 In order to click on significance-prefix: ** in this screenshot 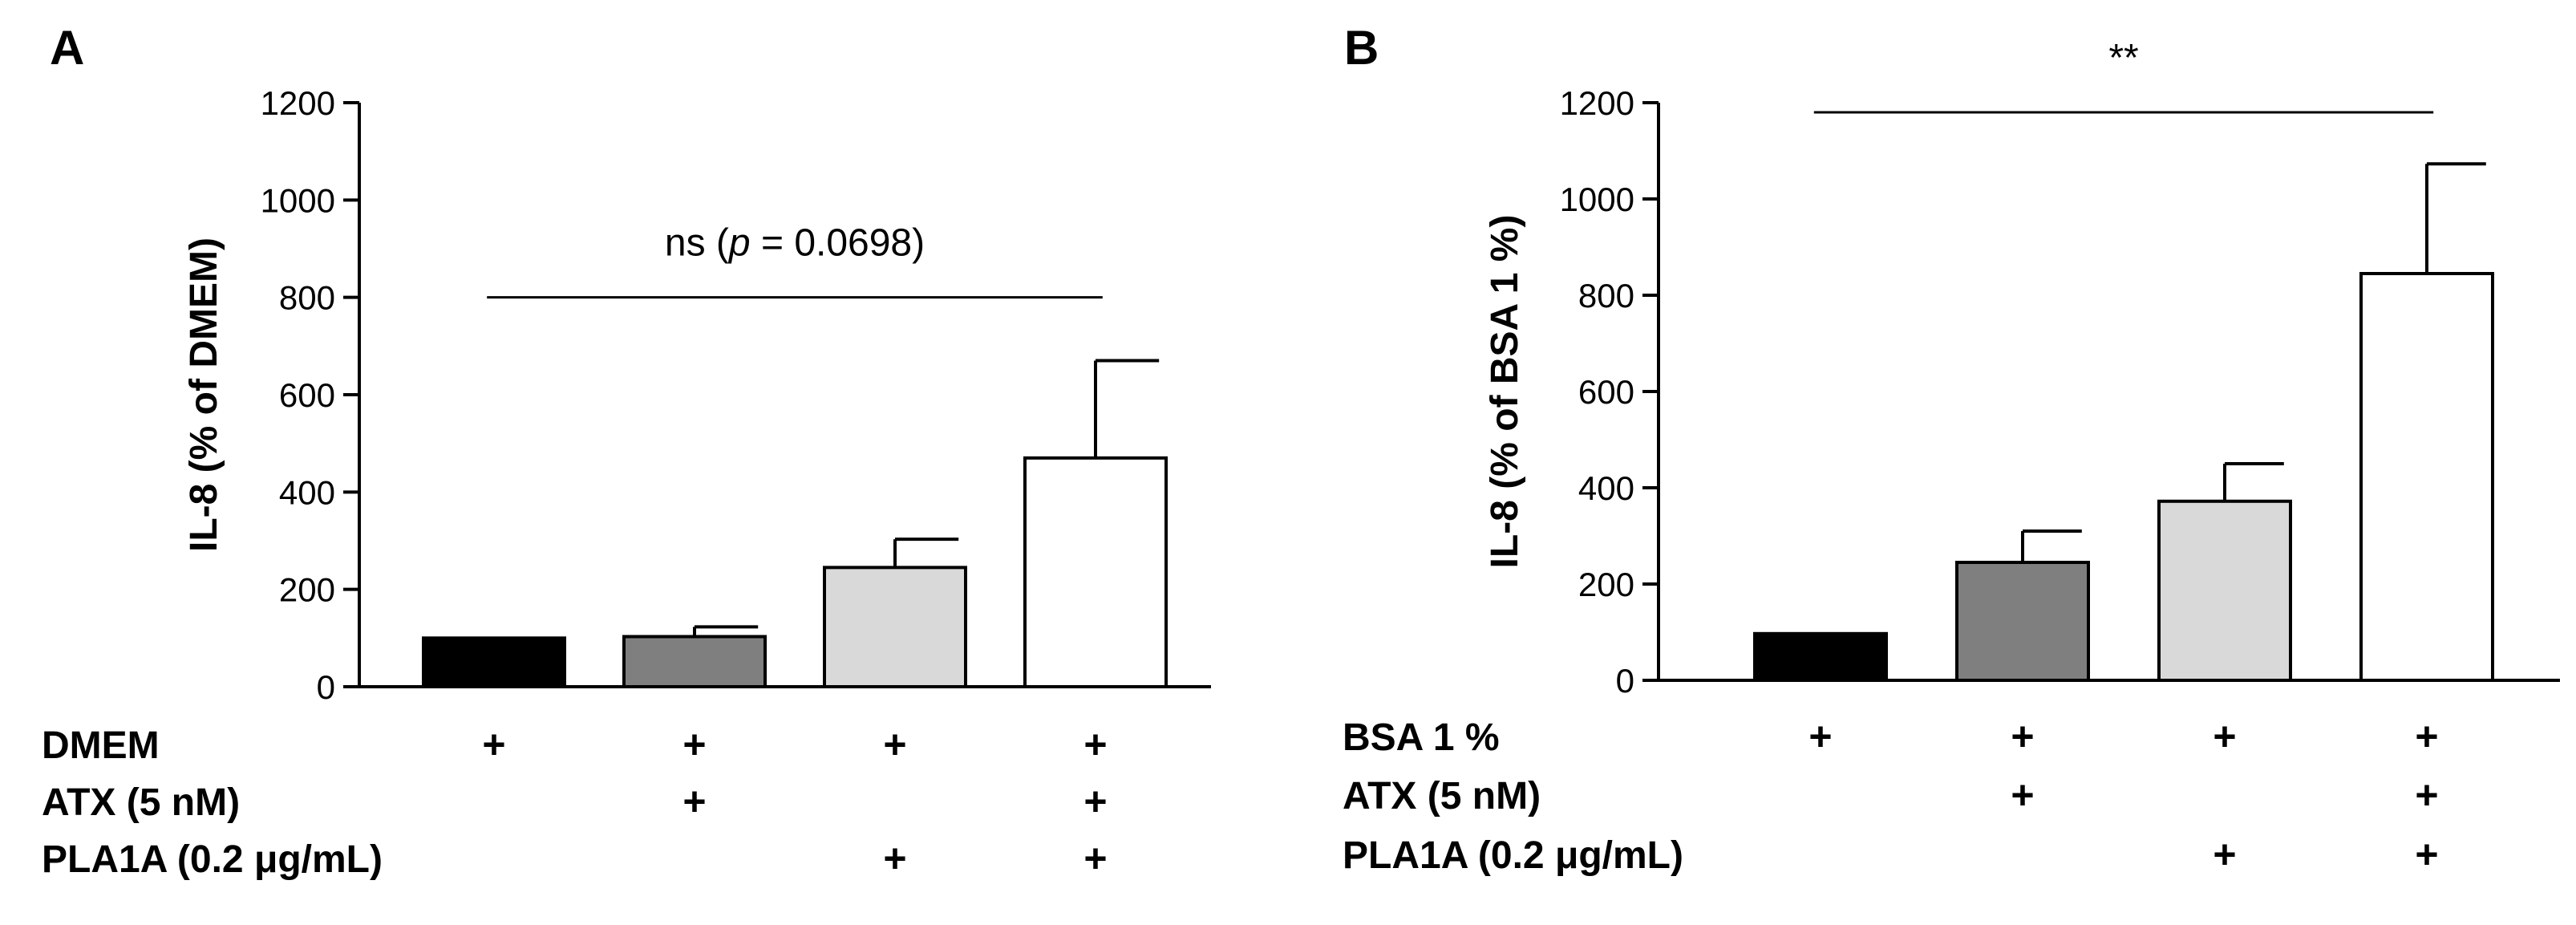, I will do `click(2123, 58)`.